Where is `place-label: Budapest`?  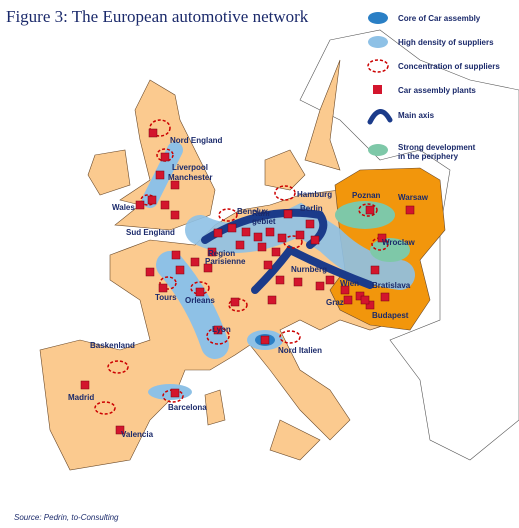
place-label: Budapest is located at coordinates (390, 315).